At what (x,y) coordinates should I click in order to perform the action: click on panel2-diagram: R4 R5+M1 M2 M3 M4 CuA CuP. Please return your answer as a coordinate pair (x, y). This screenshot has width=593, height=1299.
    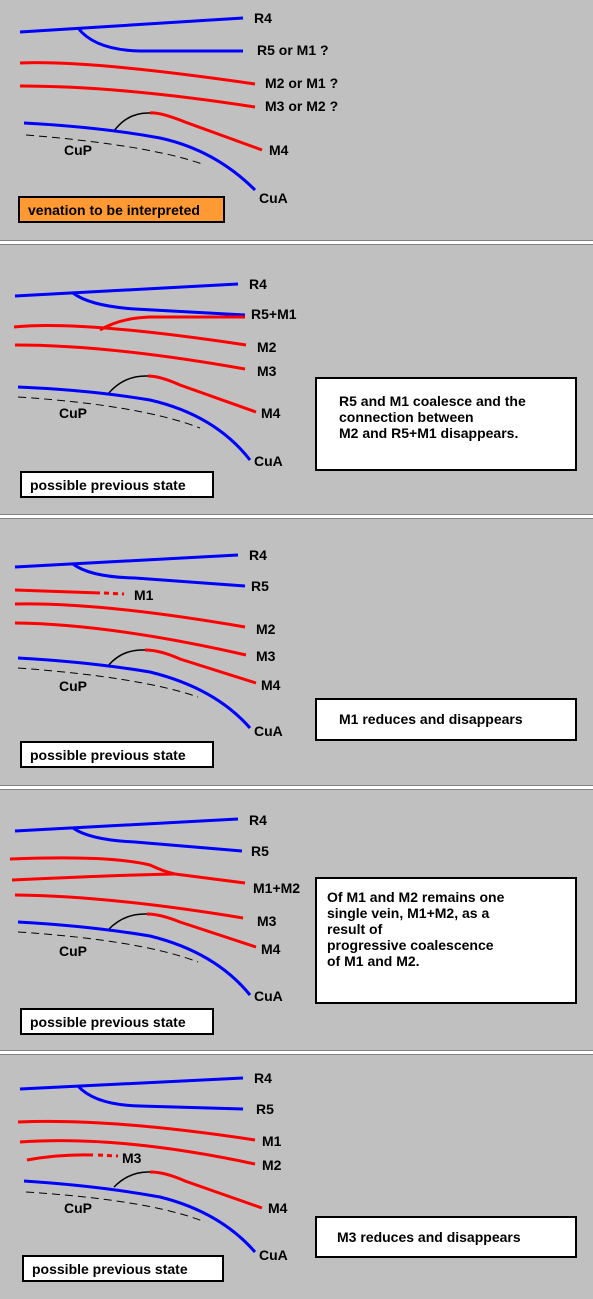
    Looking at the image, I should click on (155, 372).